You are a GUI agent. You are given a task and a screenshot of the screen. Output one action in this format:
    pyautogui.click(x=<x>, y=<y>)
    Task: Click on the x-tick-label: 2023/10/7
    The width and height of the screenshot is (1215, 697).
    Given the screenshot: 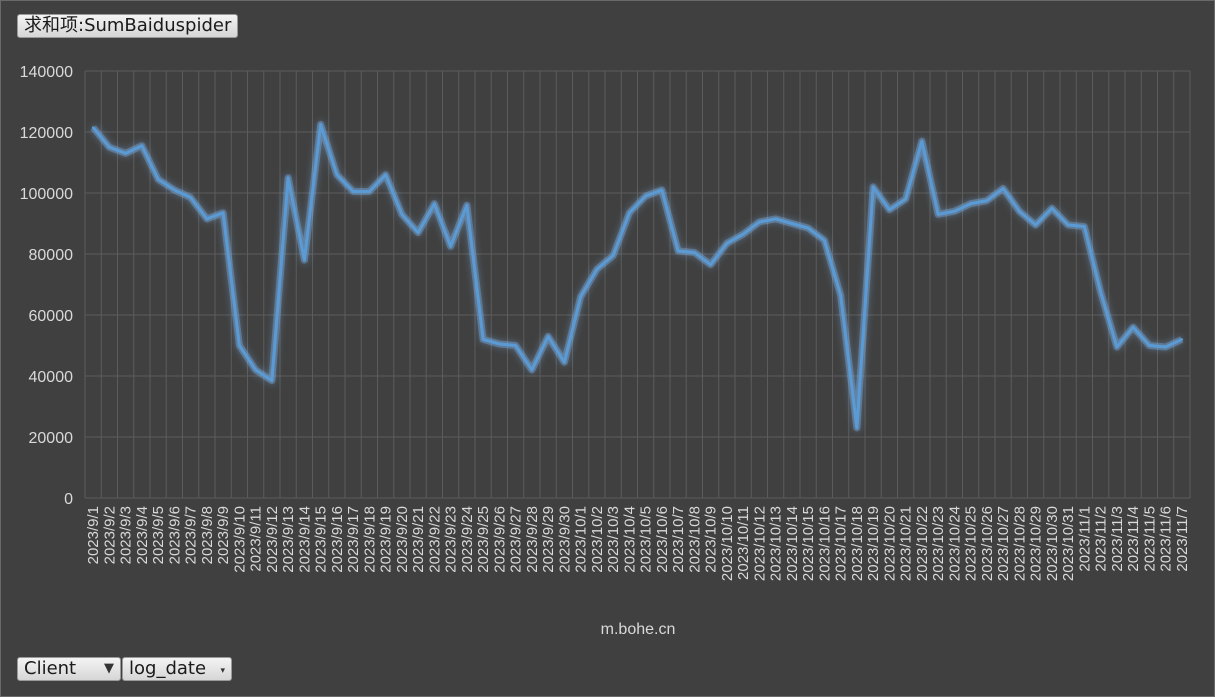 What is the action you would take?
    pyautogui.click(x=678, y=539)
    